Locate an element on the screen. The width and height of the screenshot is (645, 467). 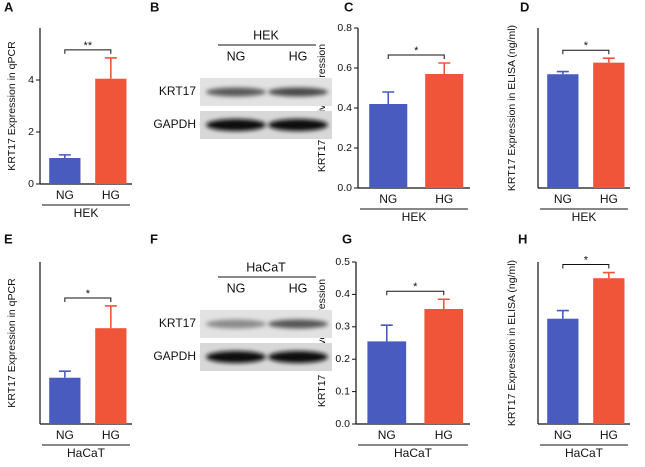
y-tick-label: 0.8 is located at coordinates (344, 28).